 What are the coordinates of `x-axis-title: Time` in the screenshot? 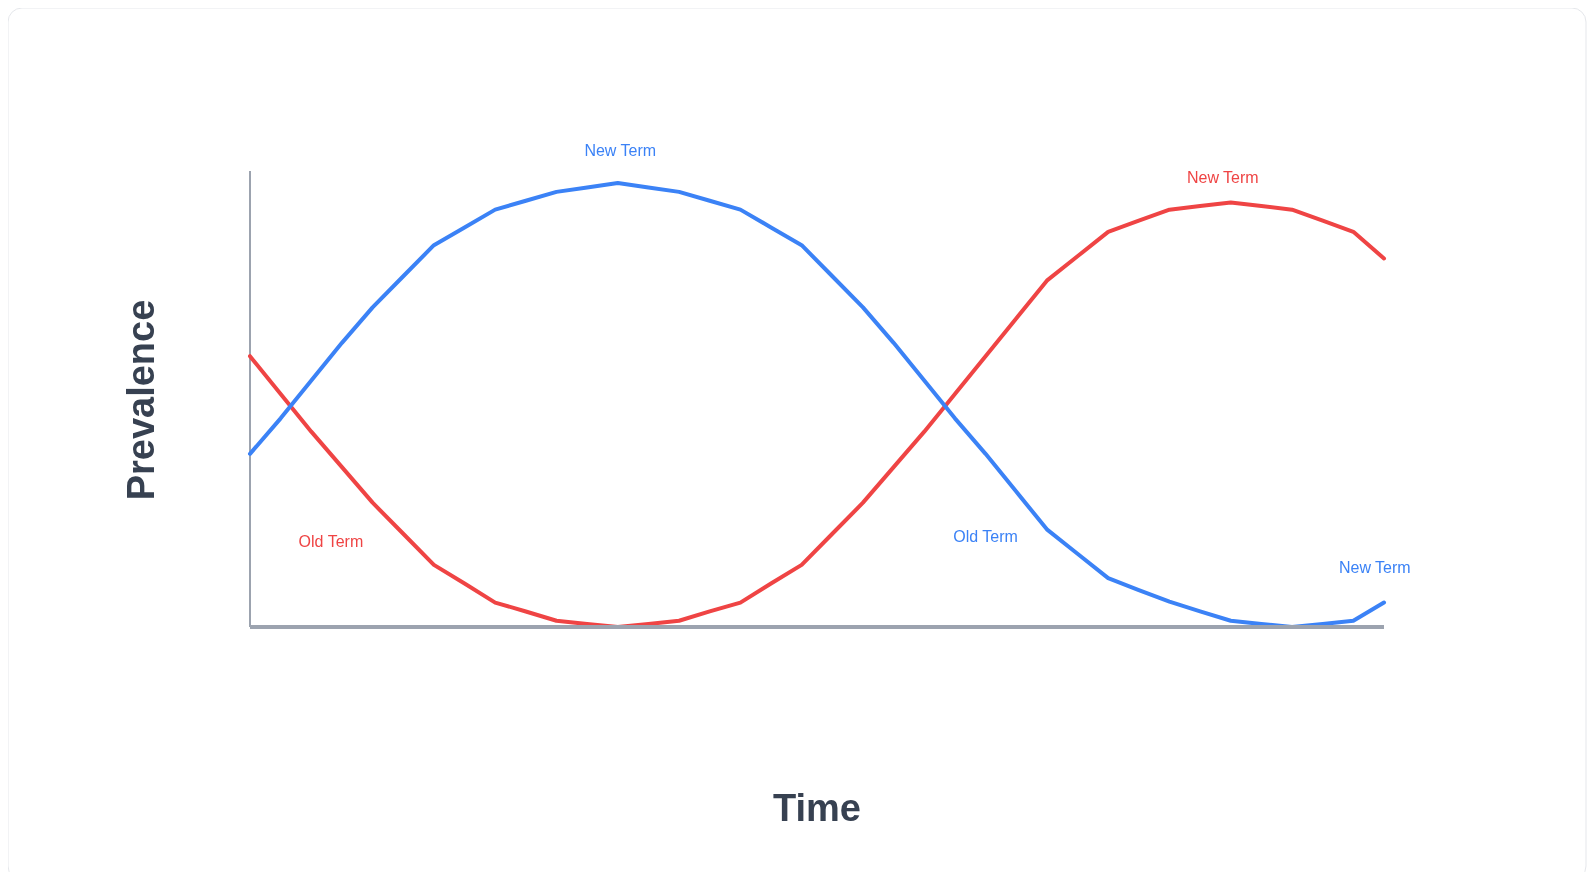 It's located at (817, 808).